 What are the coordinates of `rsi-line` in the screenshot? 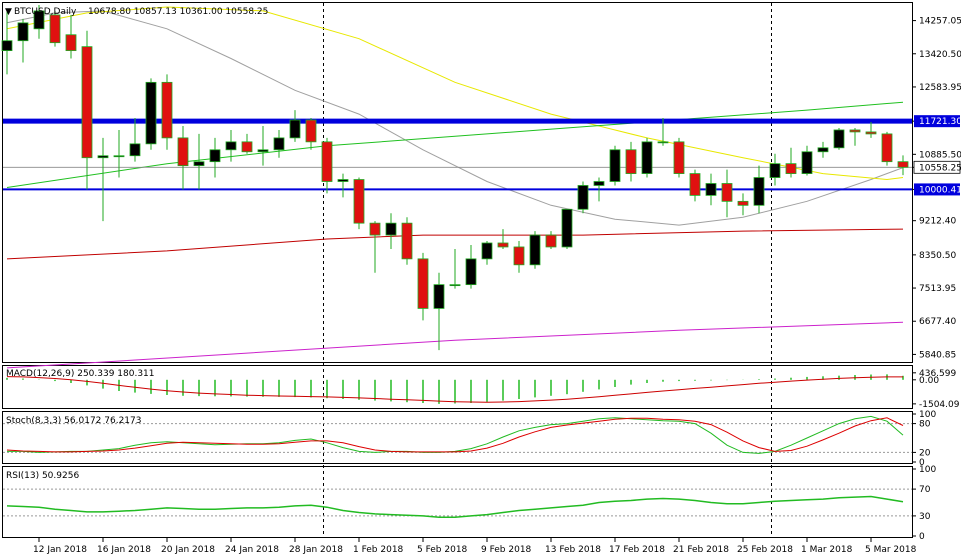 It's located at (455, 506).